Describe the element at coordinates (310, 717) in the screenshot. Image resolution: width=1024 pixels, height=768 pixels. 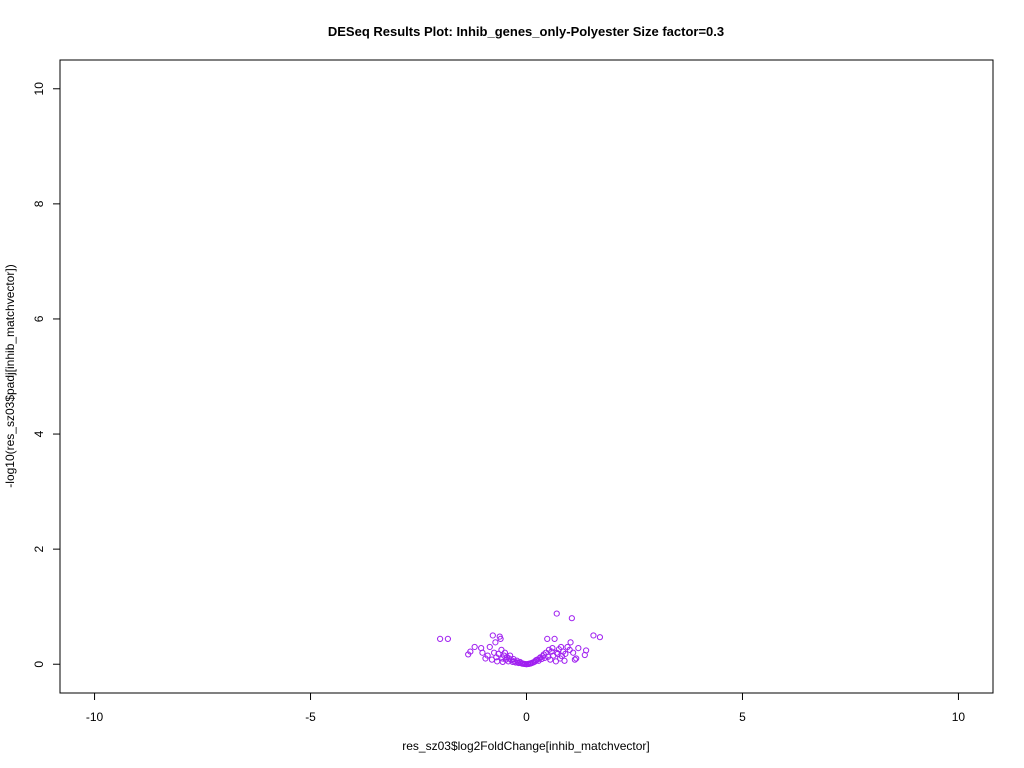
I see `x-tick-label: -5` at that location.